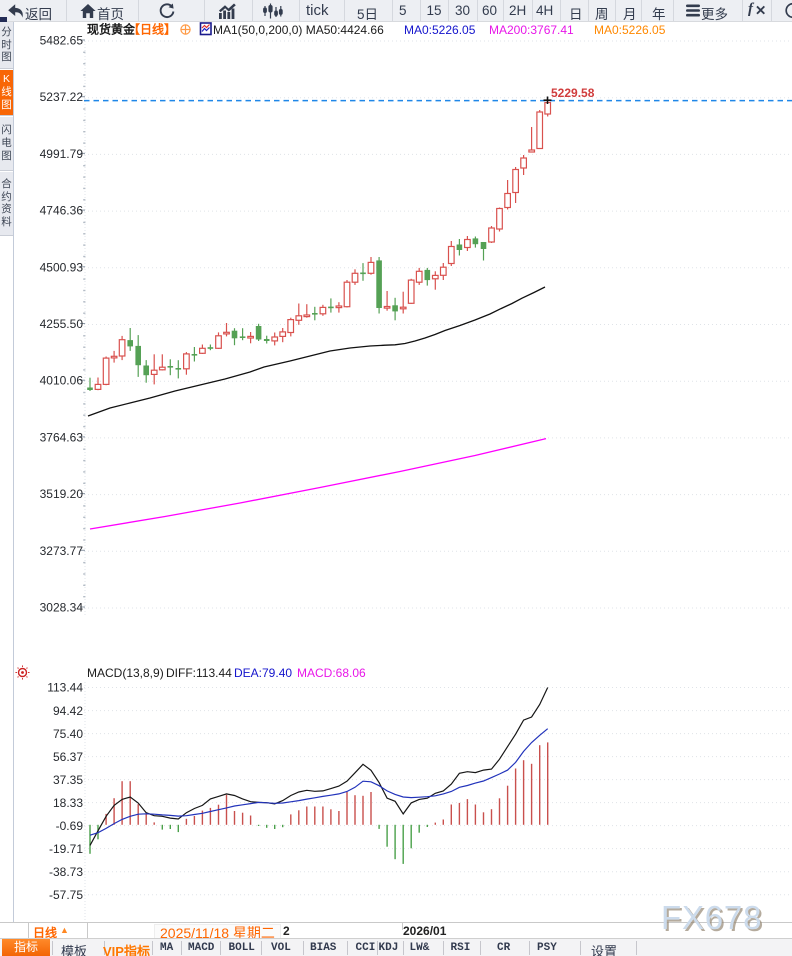  I want to click on svg-text: MA1(50,0,200,0) MA50:4424.66, so click(298, 30).